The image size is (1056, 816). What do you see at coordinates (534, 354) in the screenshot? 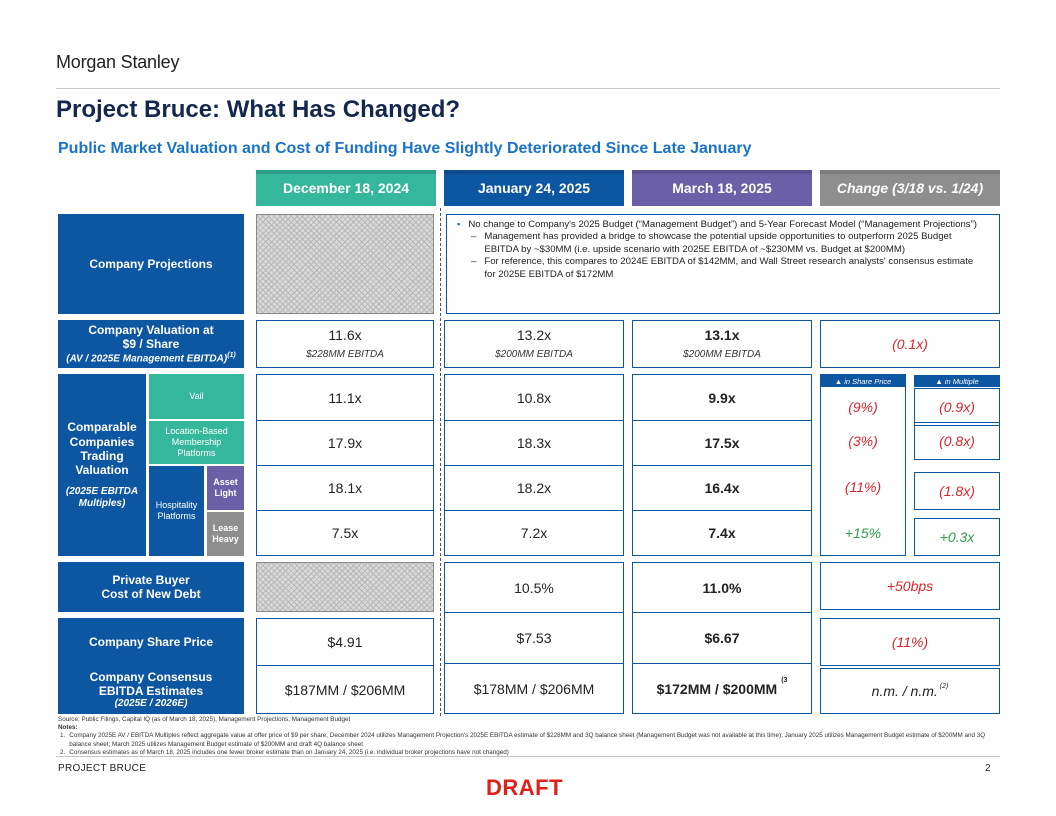
I see `jan-valuation-ebitda: $200MM EBITDA` at bounding box center [534, 354].